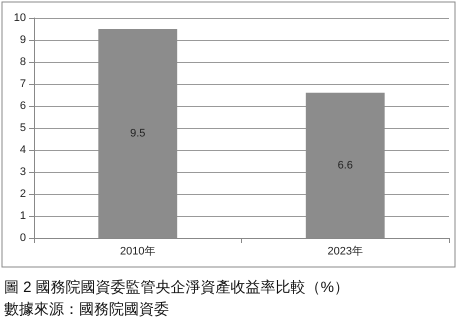  What do you see at coordinates (138, 252) in the screenshot?
I see `x-tick-label: 2010年` at bounding box center [138, 252].